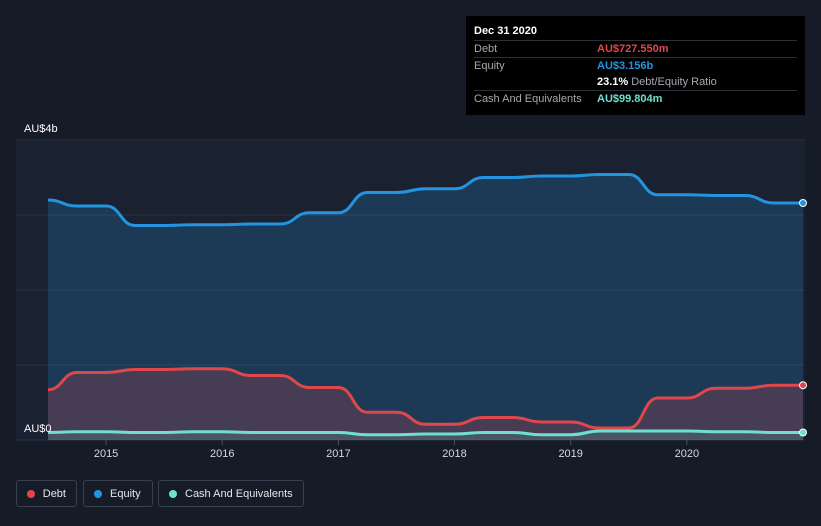  I want to click on x-tick-label: 2020, so click(687, 454).